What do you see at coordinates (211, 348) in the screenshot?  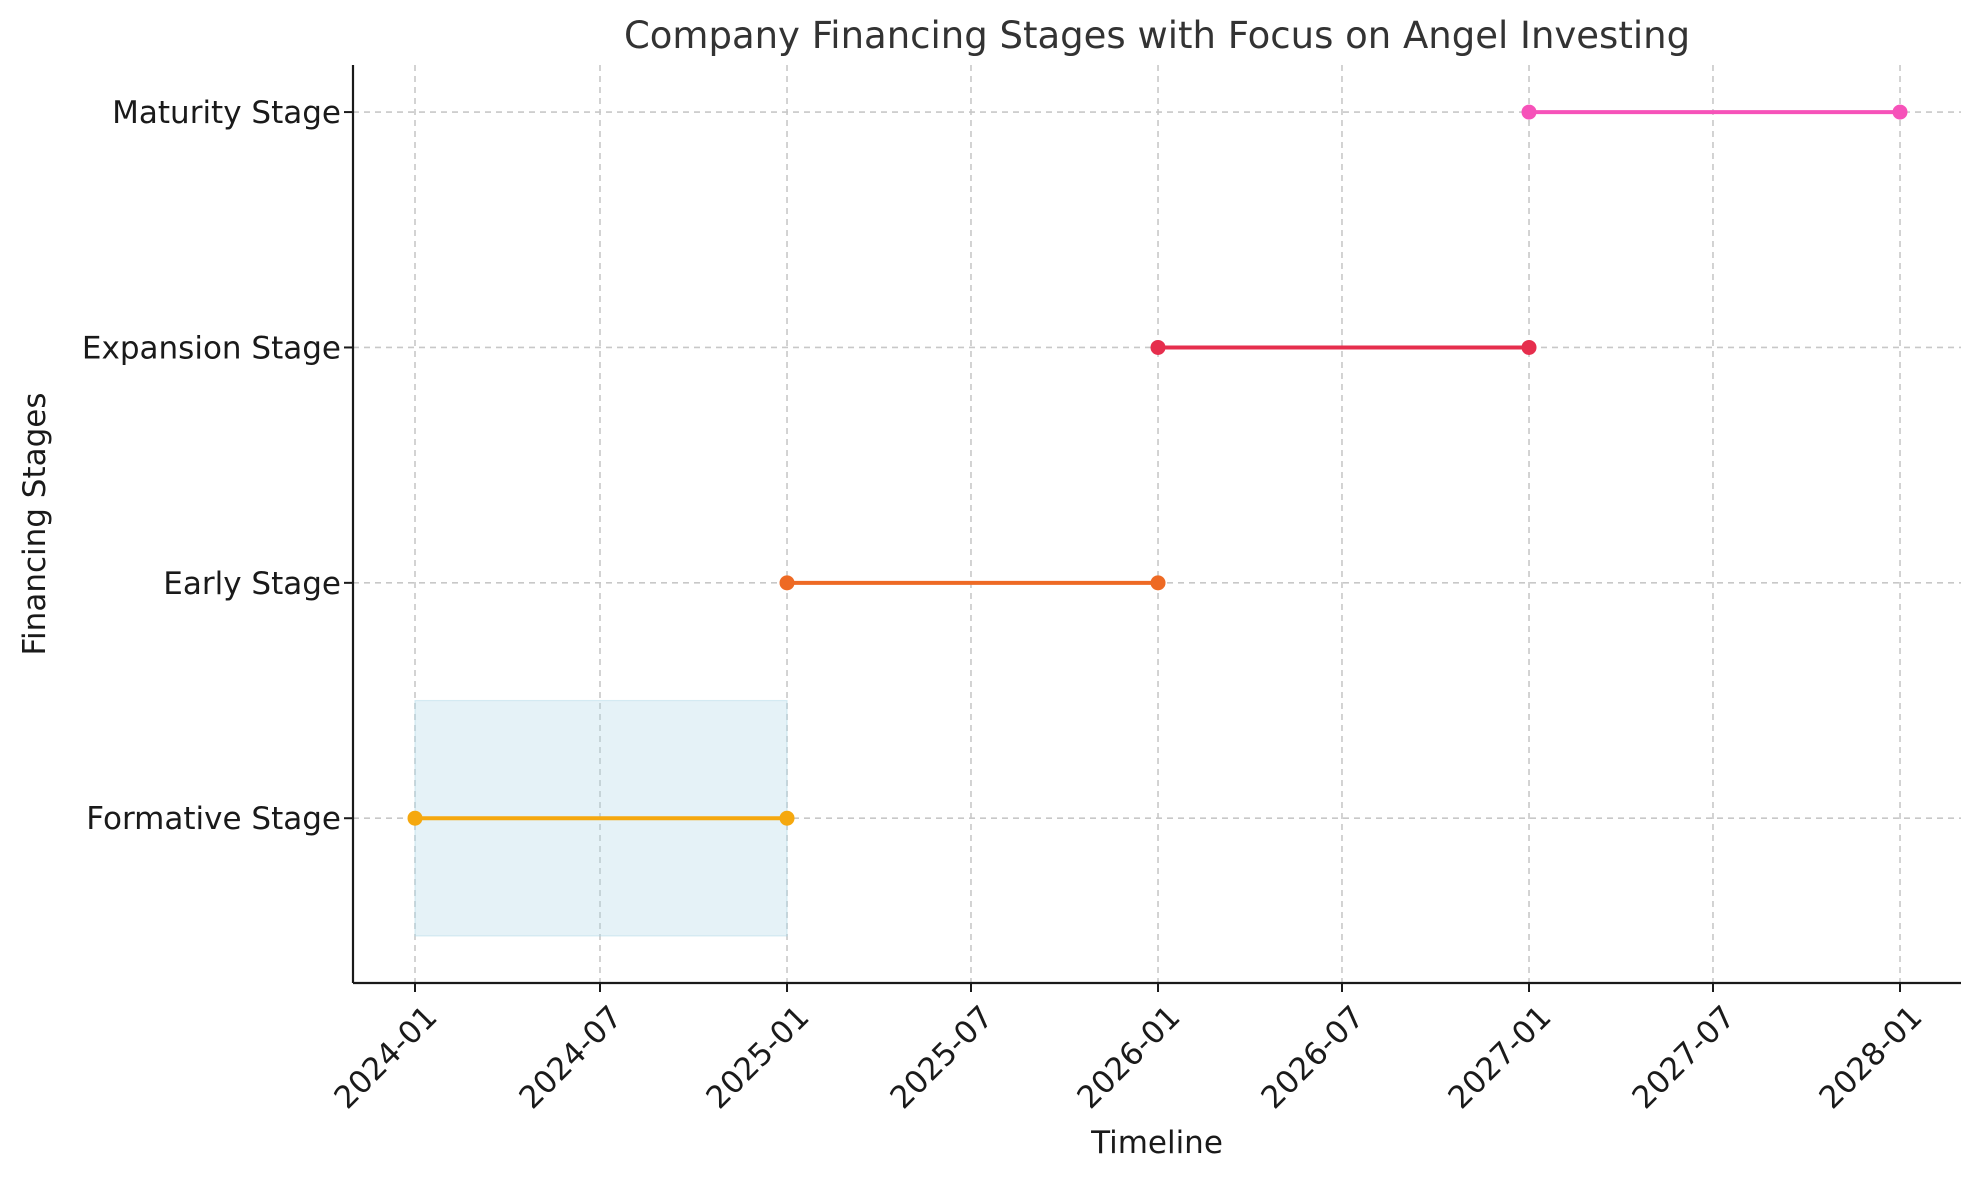 I see `y-tick-label-expansion-stage: Expansion Stage` at bounding box center [211, 348].